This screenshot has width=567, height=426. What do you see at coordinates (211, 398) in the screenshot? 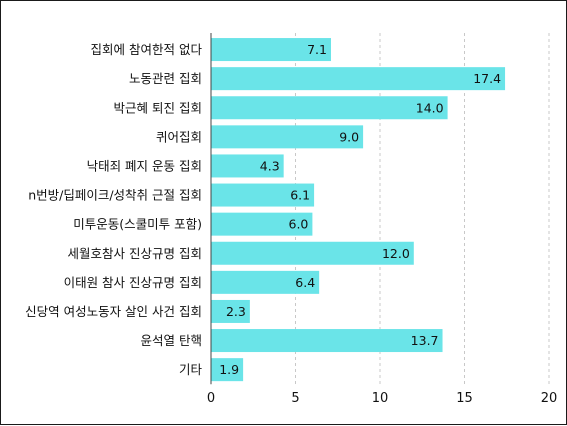
I see `x-tick-label: 0` at bounding box center [211, 398].